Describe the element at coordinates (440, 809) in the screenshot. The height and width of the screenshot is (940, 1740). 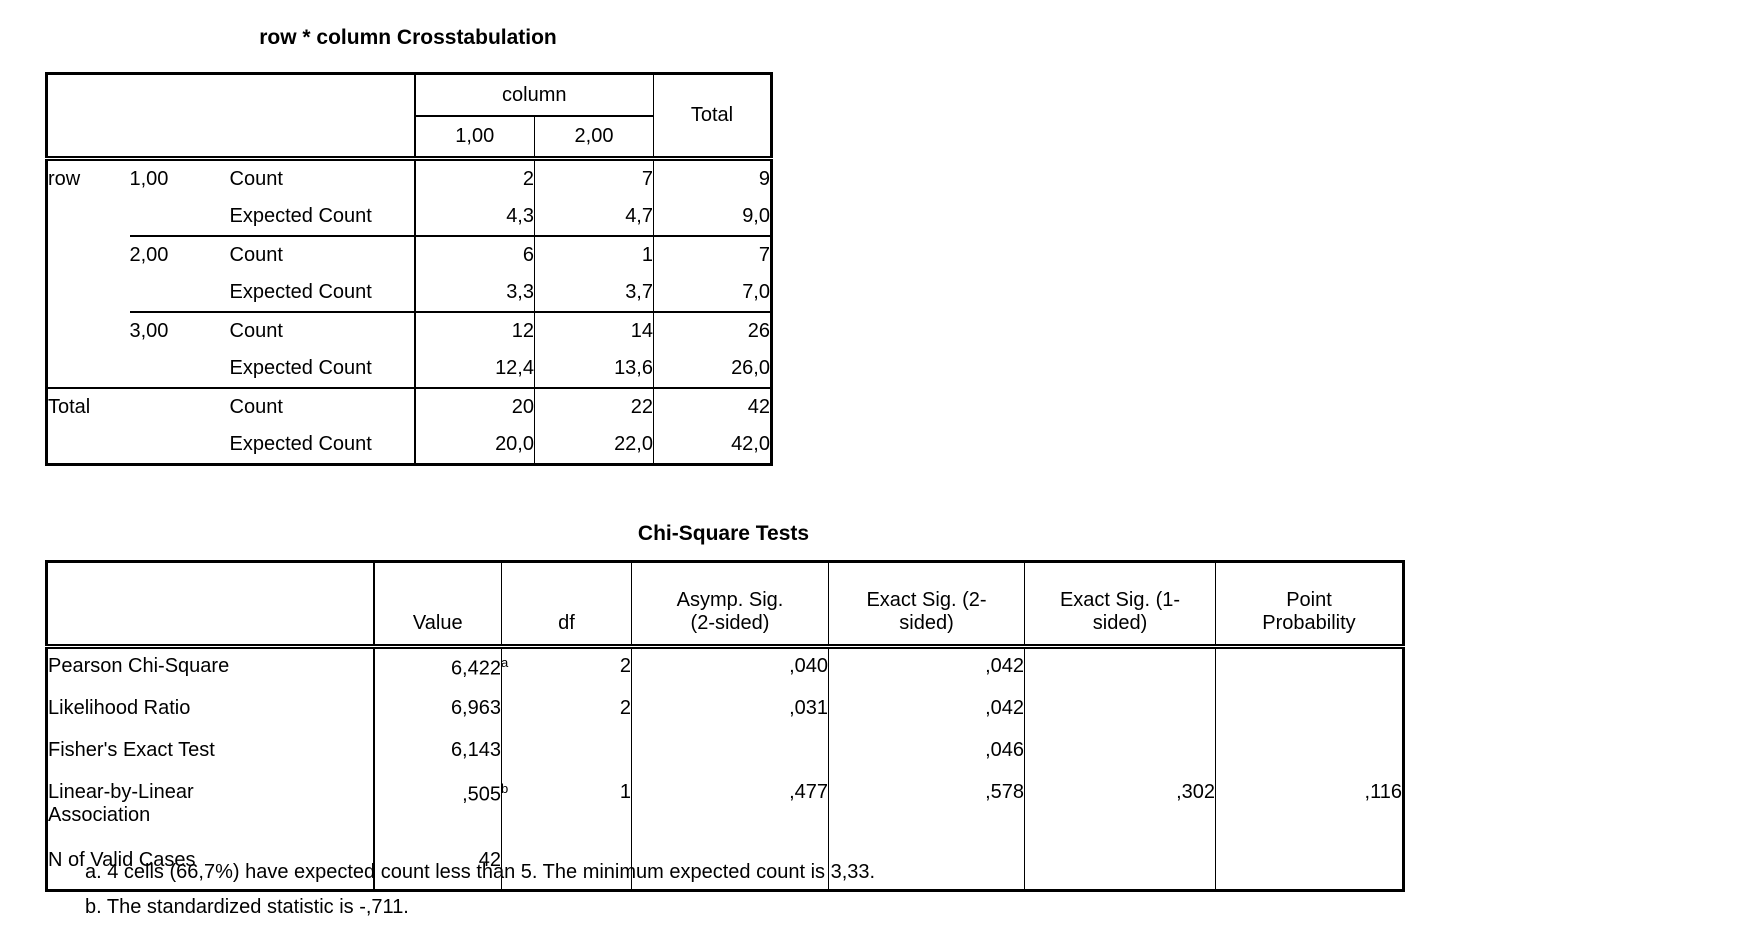
I see `value-cell: ,505b` at that location.